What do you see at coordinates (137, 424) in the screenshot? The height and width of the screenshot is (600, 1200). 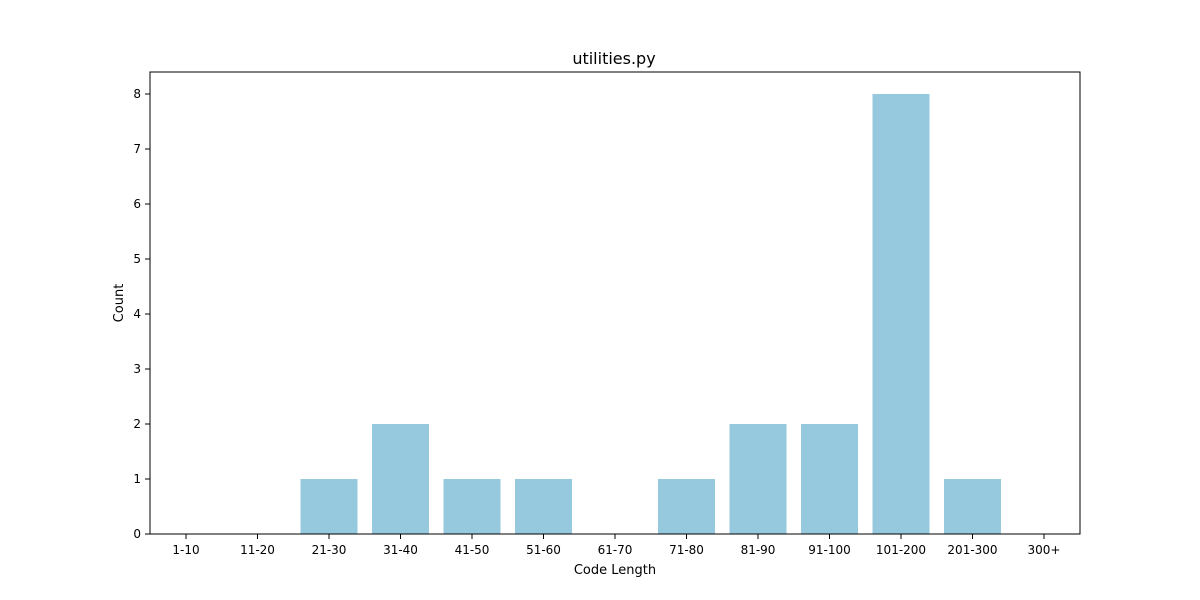 I see `y-tick-label: 2` at bounding box center [137, 424].